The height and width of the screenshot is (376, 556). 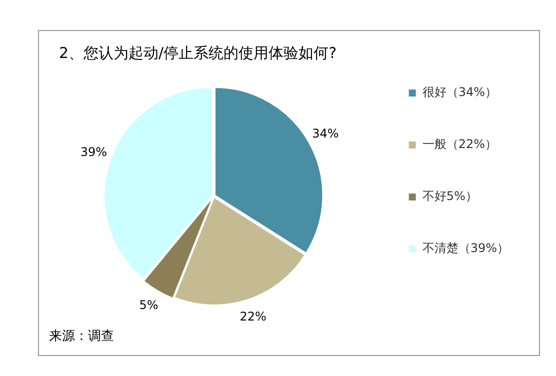 What do you see at coordinates (459, 144) in the screenshot?
I see `legend-label: 一般（22%）` at bounding box center [459, 144].